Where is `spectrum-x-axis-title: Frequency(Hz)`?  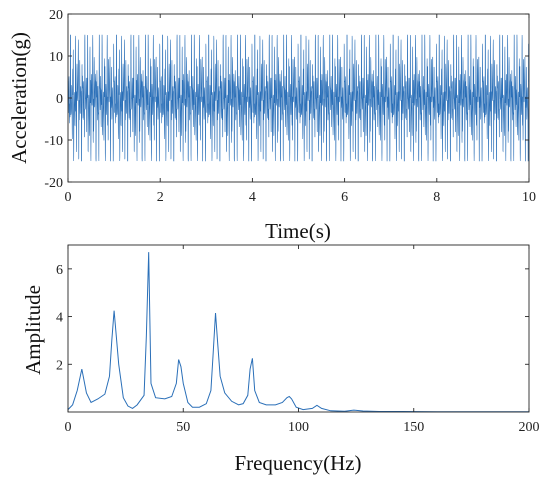 spectrum-x-axis-title: Frequency(Hz) is located at coordinates (297, 463).